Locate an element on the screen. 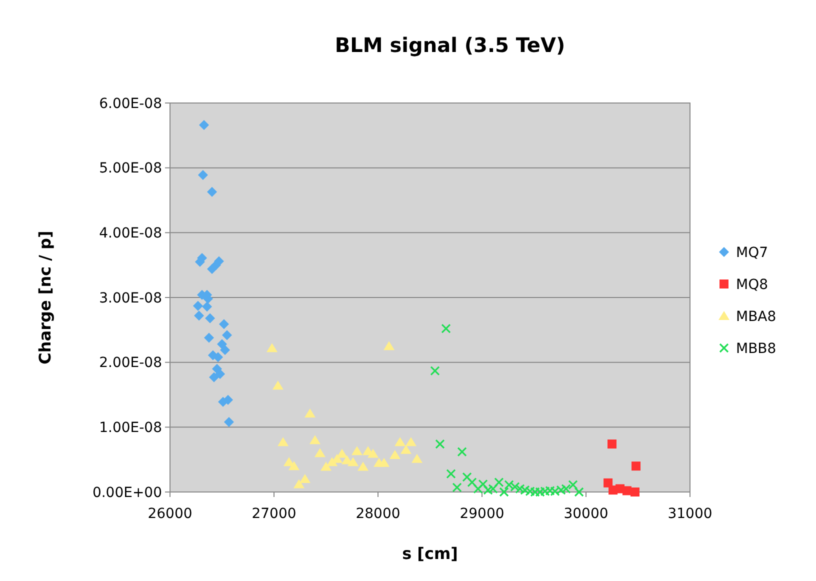  x-tick-label: 27000 is located at coordinates (274, 514).